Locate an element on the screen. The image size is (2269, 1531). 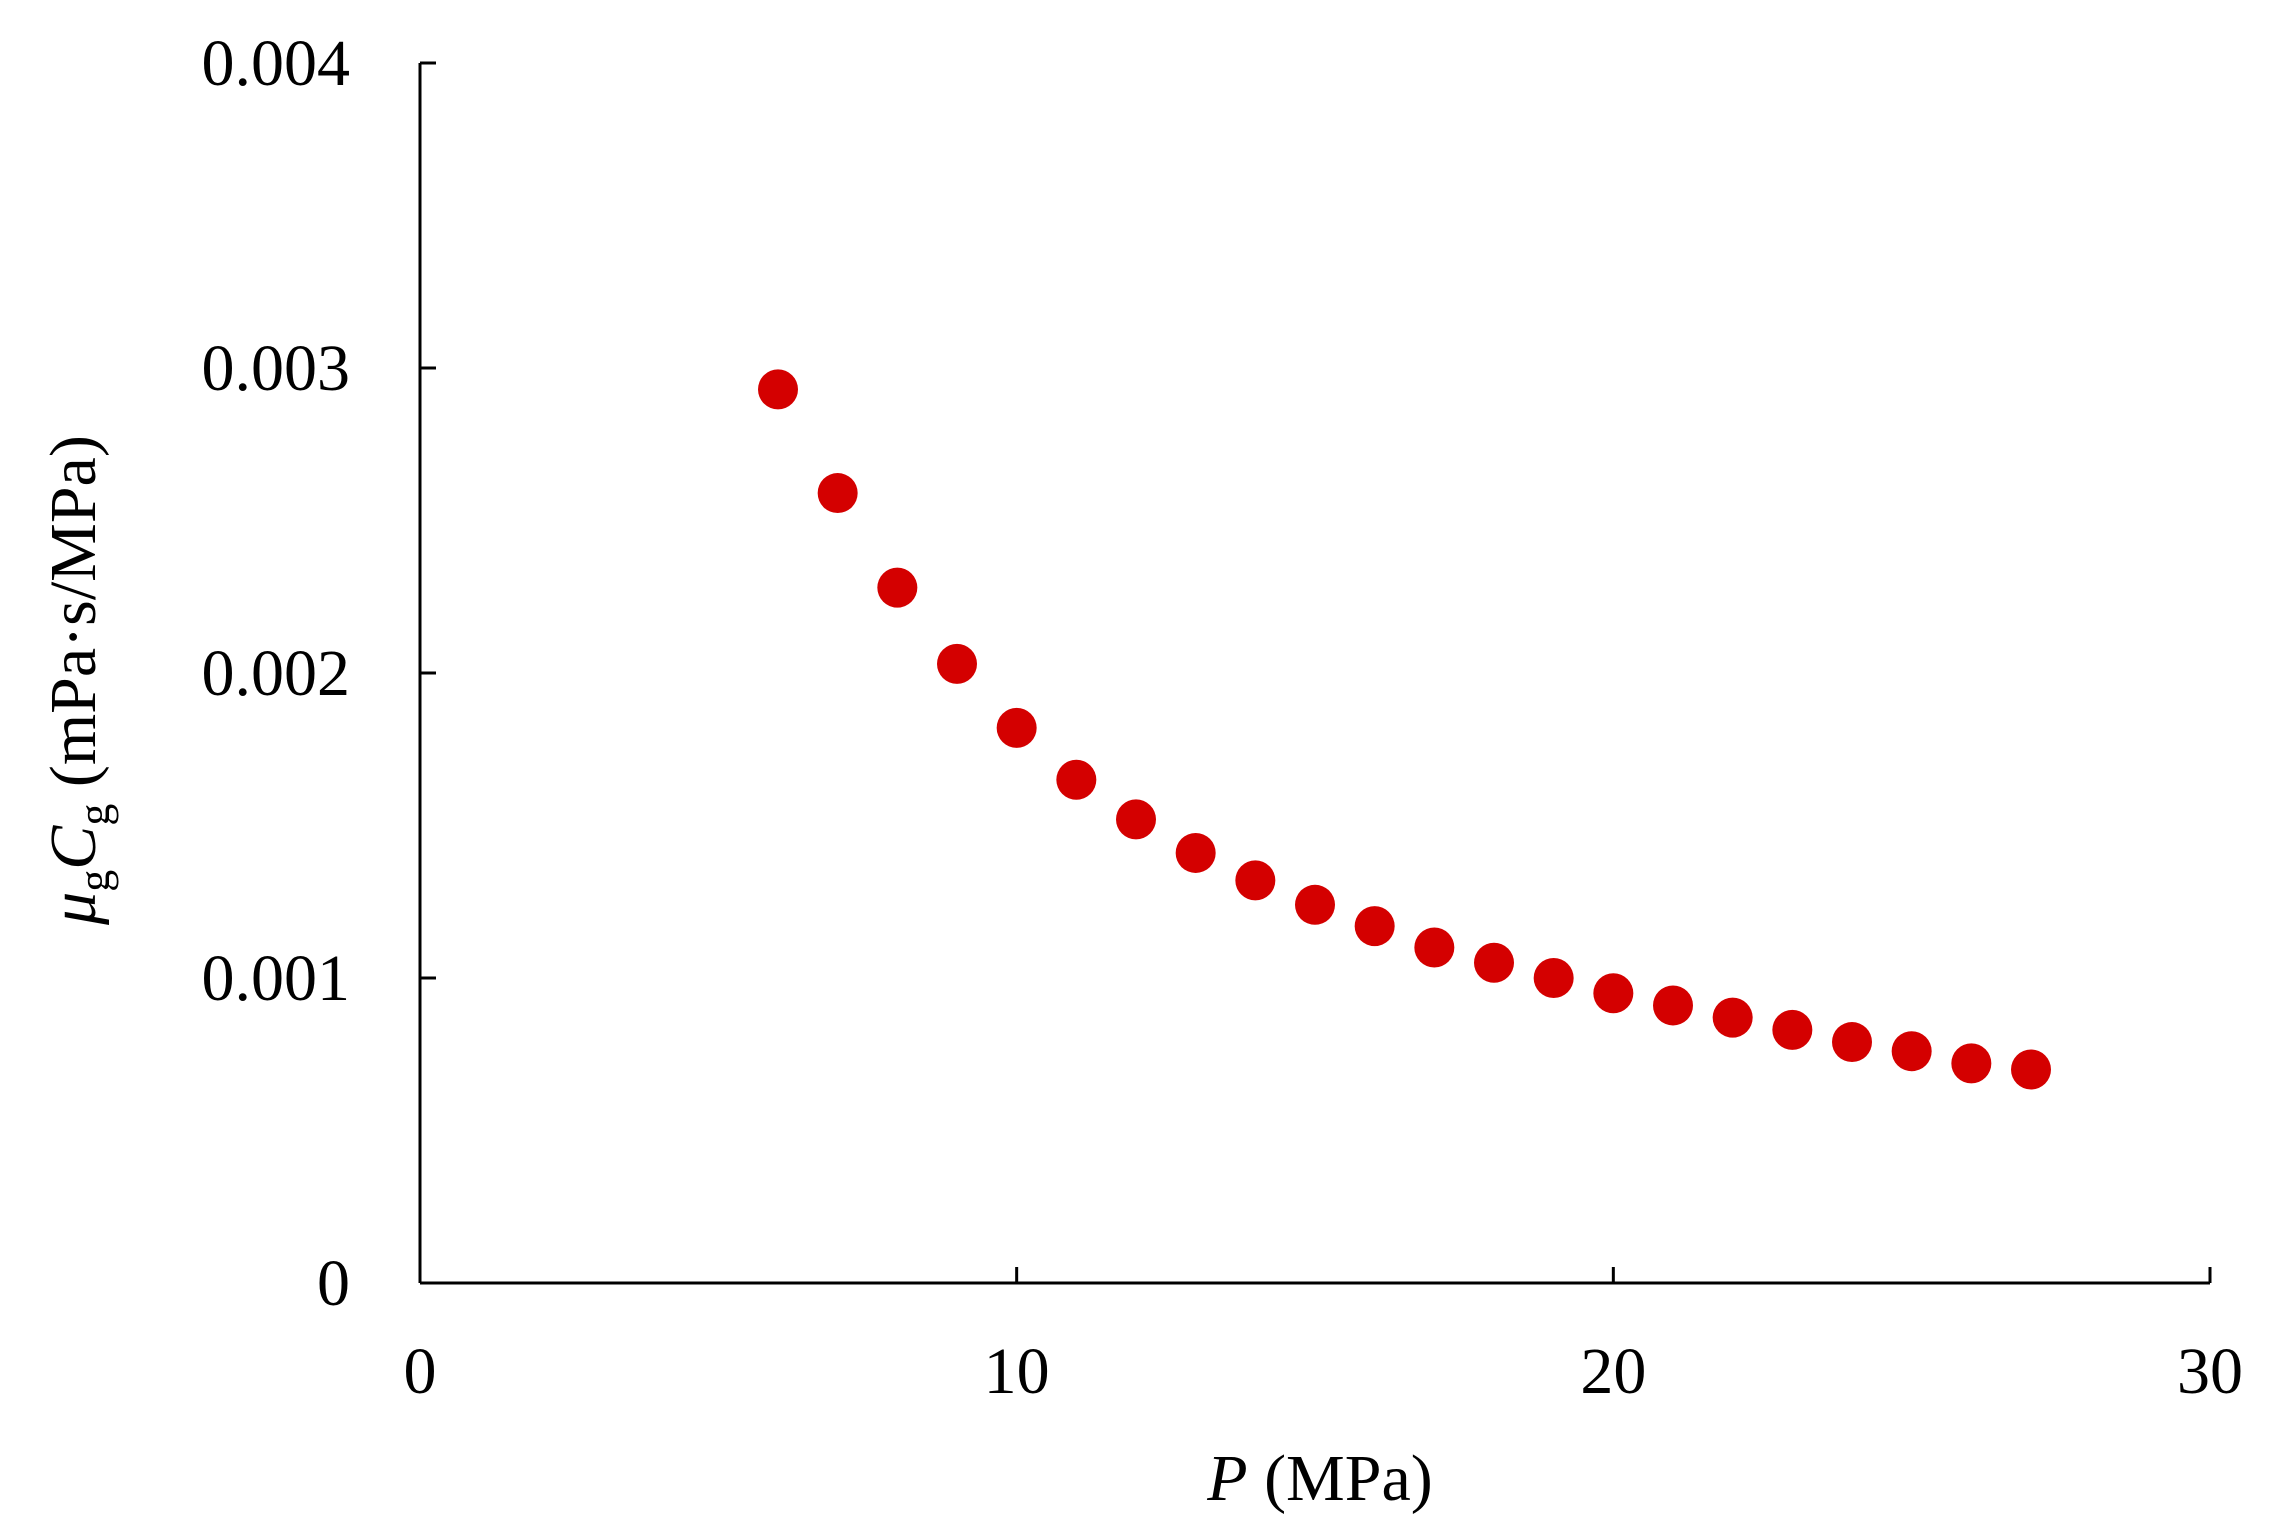
y-tick-label: 0.002 is located at coordinates (276, 673).